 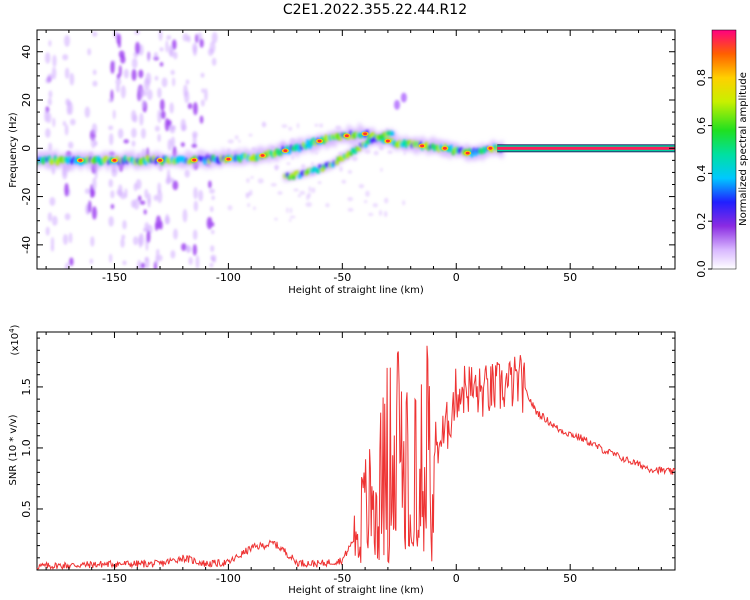 What do you see at coordinates (375, 10) in the screenshot?
I see `chart-title: C2E1.2022.355.22.44.R12` at bounding box center [375, 10].